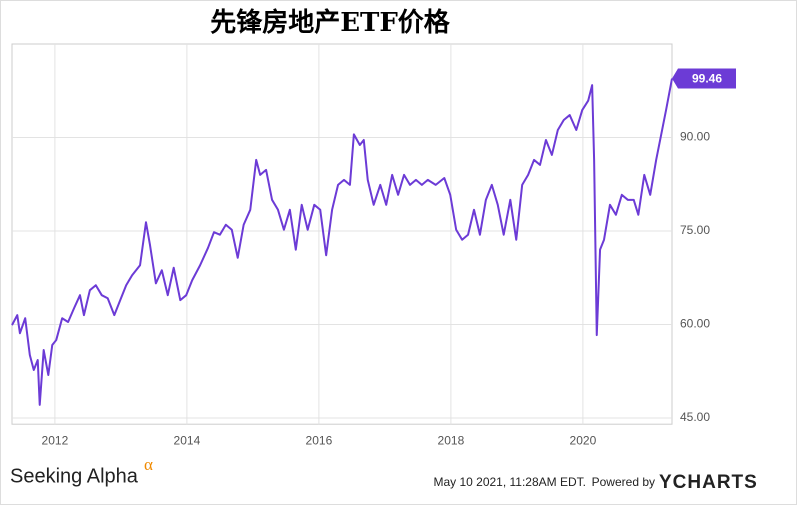 The height and width of the screenshot is (505, 797). What do you see at coordinates (330, 22) in the screenshot?
I see `chart-title: 先锋房地产ETF价格` at bounding box center [330, 22].